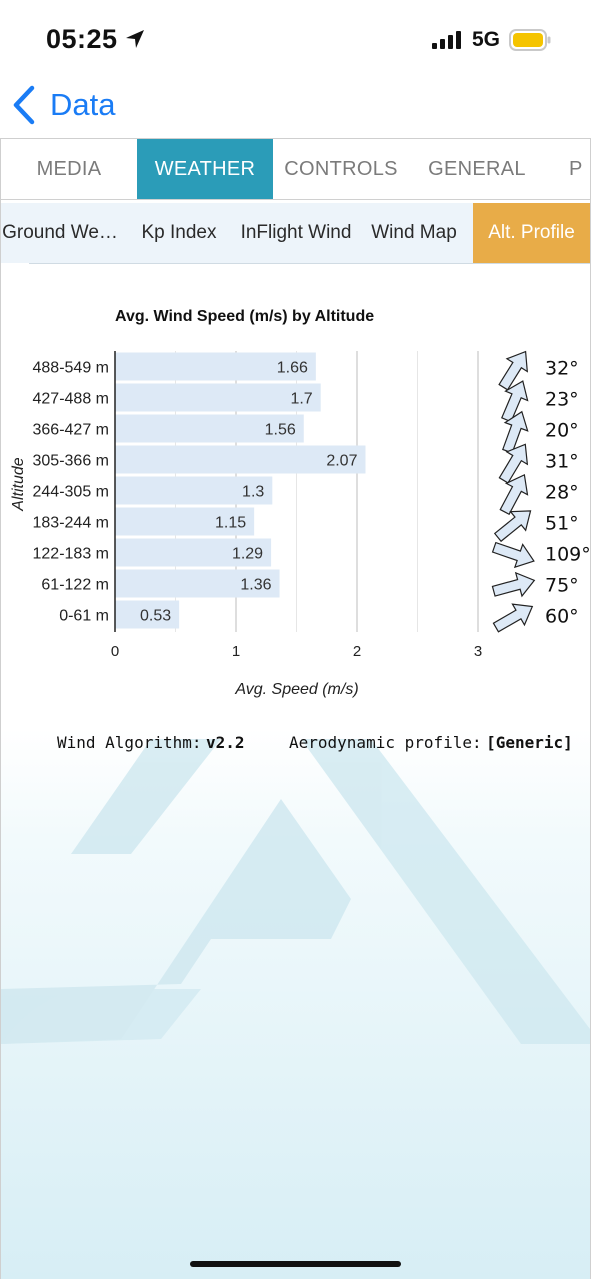 This screenshot has height=1280, width=591. Describe the element at coordinates (230, 523) in the screenshot. I see `bar-value-label: 1.15` at that location.